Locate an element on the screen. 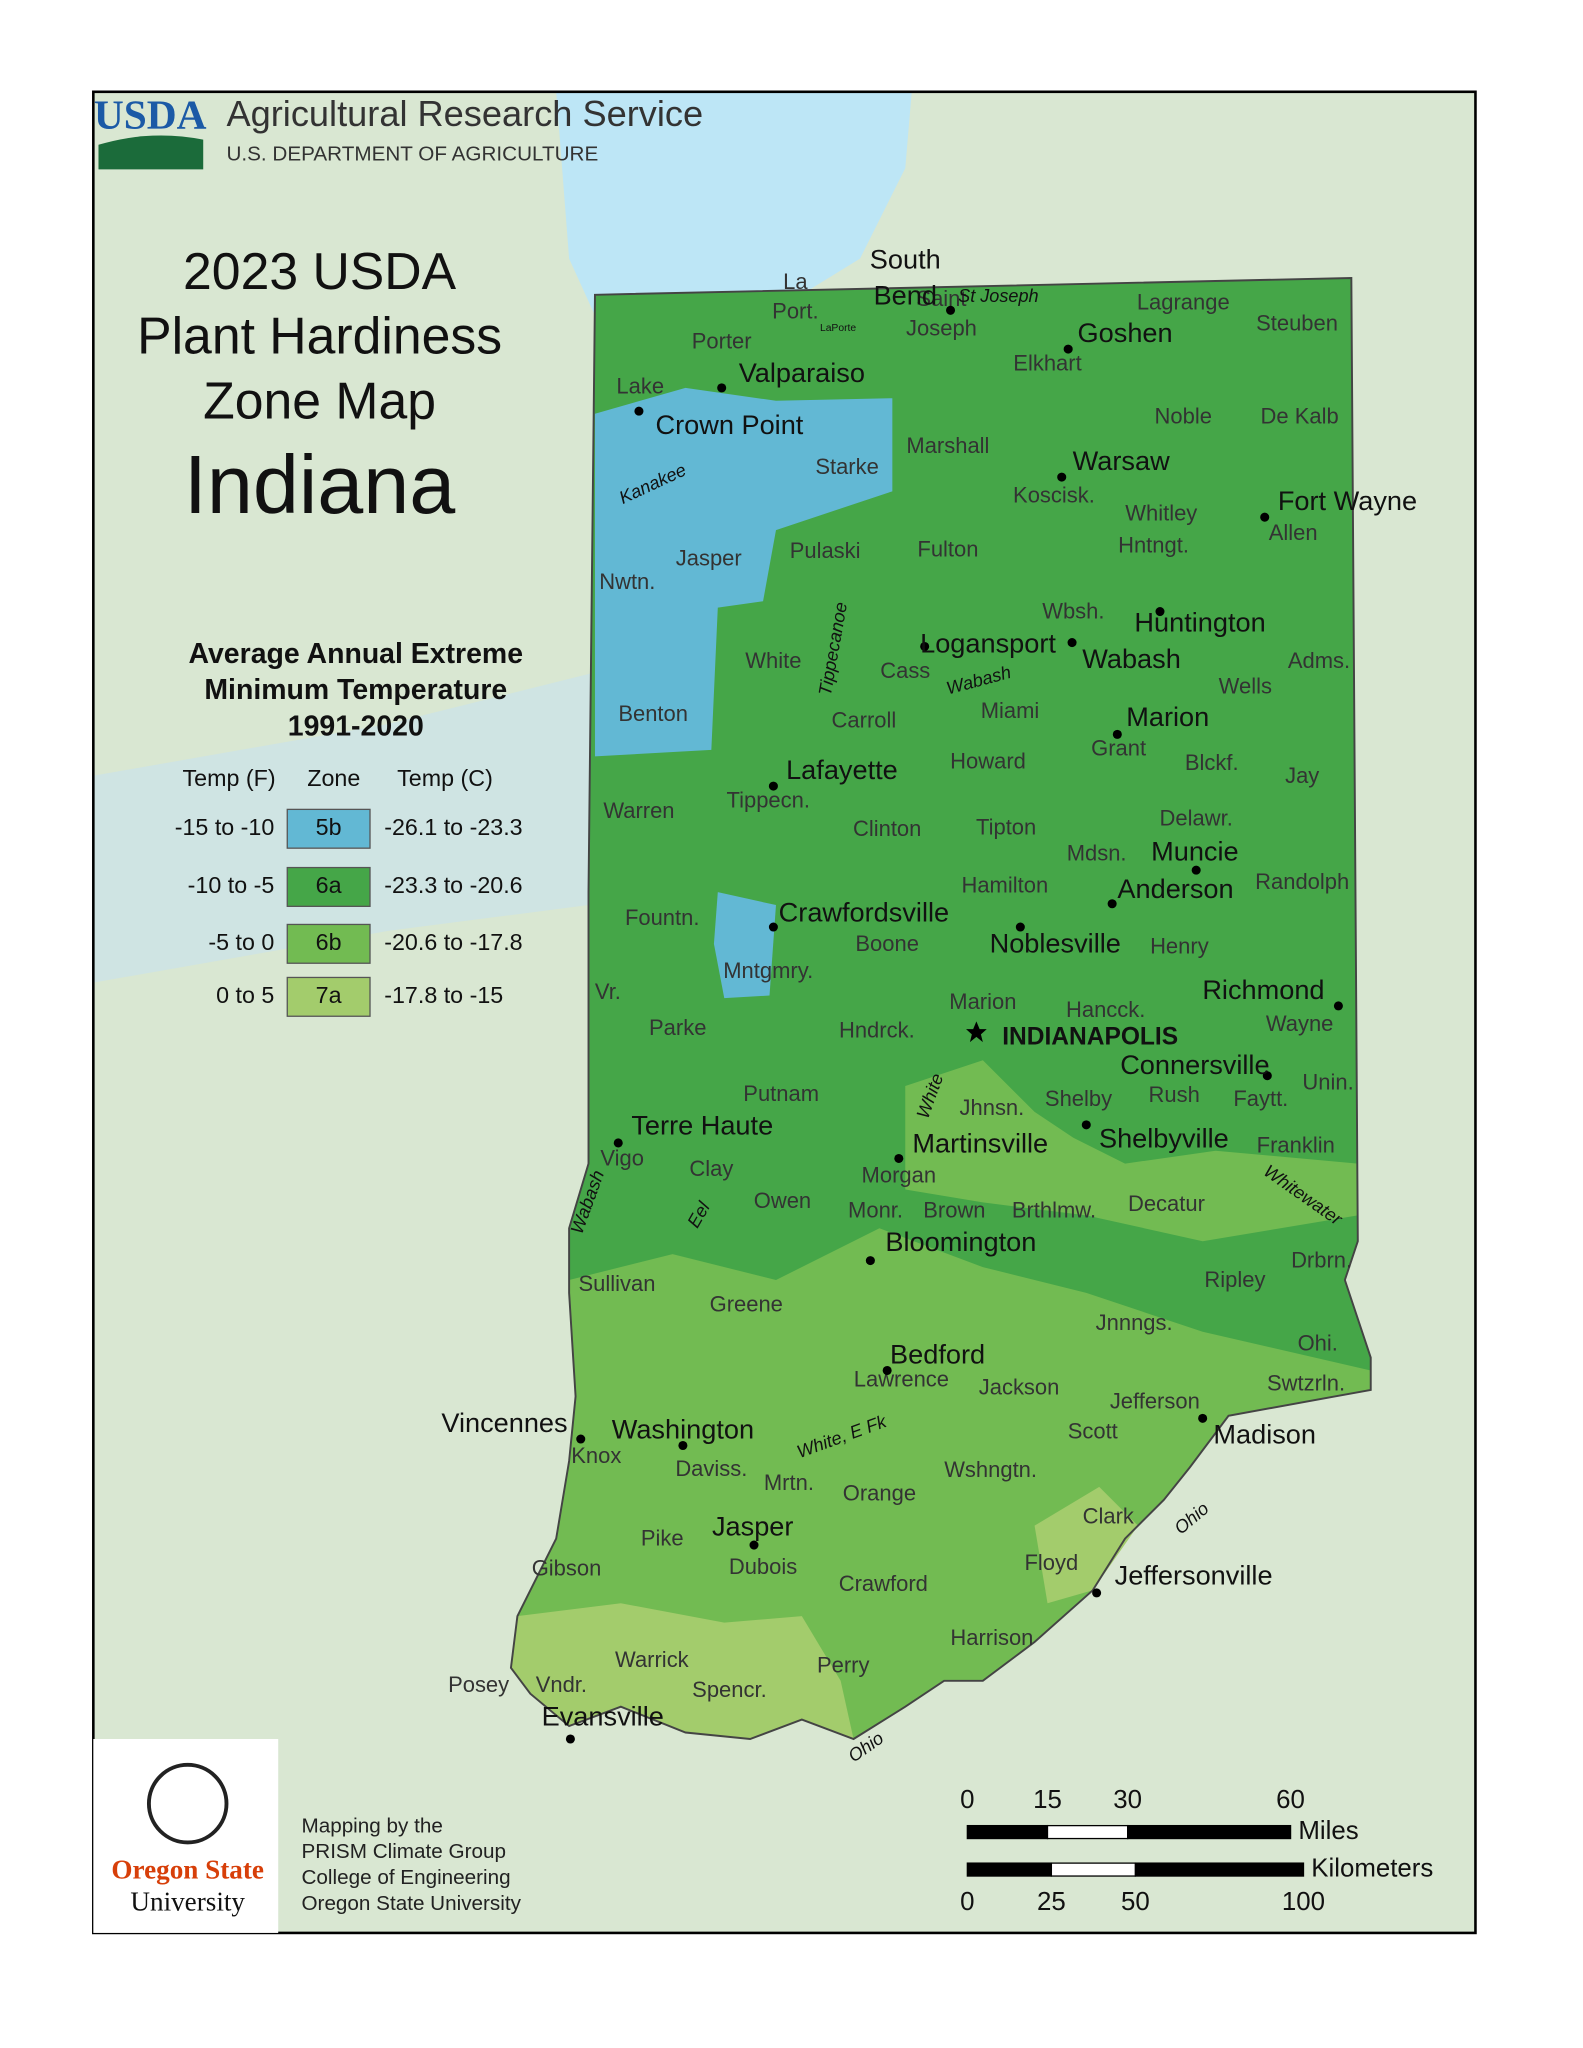 The height and width of the screenshot is (2048, 1583). county-label: Jasper is located at coordinates (709, 558).